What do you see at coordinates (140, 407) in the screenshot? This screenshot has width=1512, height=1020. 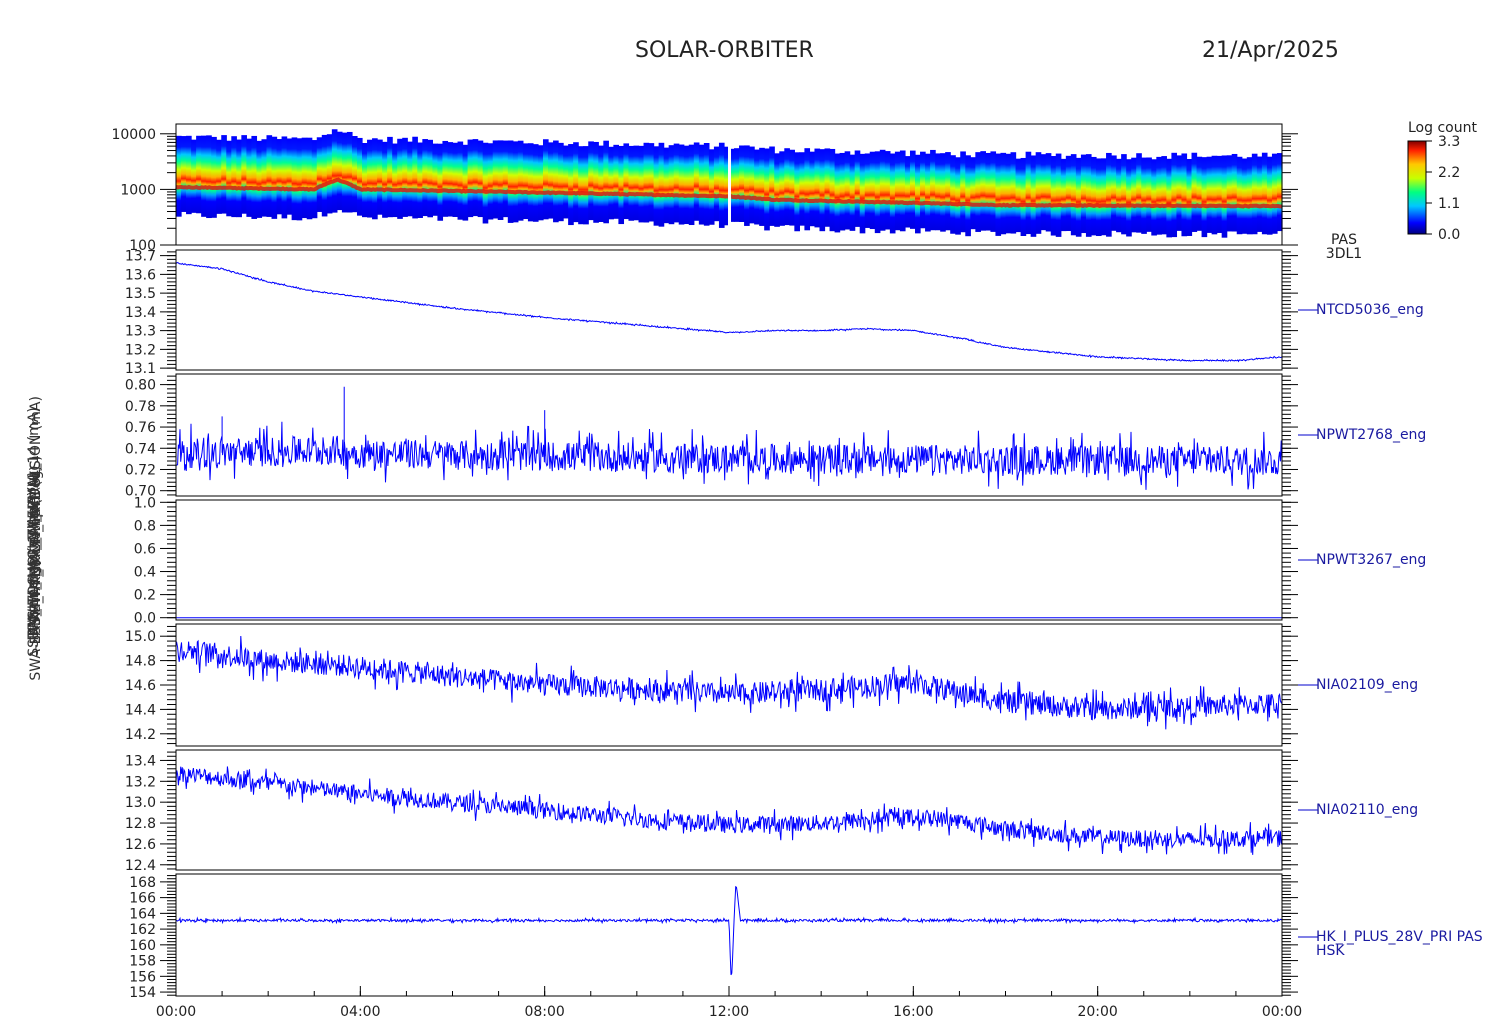 I see `y-tick-label: 0.78` at bounding box center [140, 407].